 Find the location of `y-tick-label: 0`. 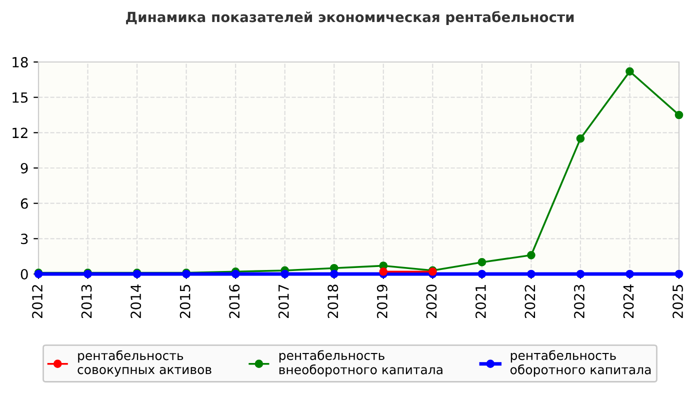

y-tick-label: 0 is located at coordinates (24, 274).